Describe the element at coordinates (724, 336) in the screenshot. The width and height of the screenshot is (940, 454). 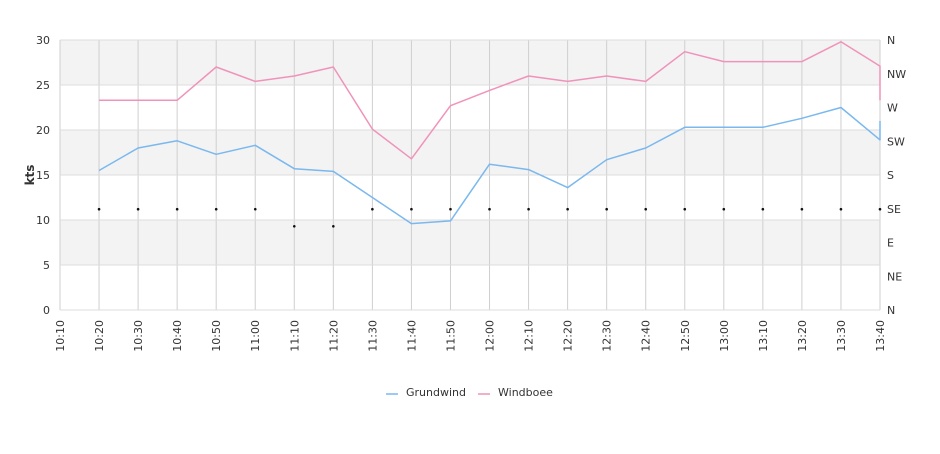
I see `x-tick-label: 13:00` at that location.